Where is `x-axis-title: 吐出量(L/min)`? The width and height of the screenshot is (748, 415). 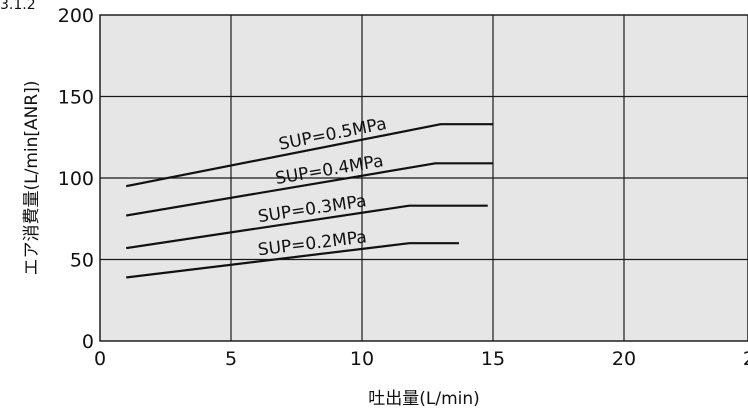 x-axis-title: 吐出量(L/min) is located at coordinates (424, 399).